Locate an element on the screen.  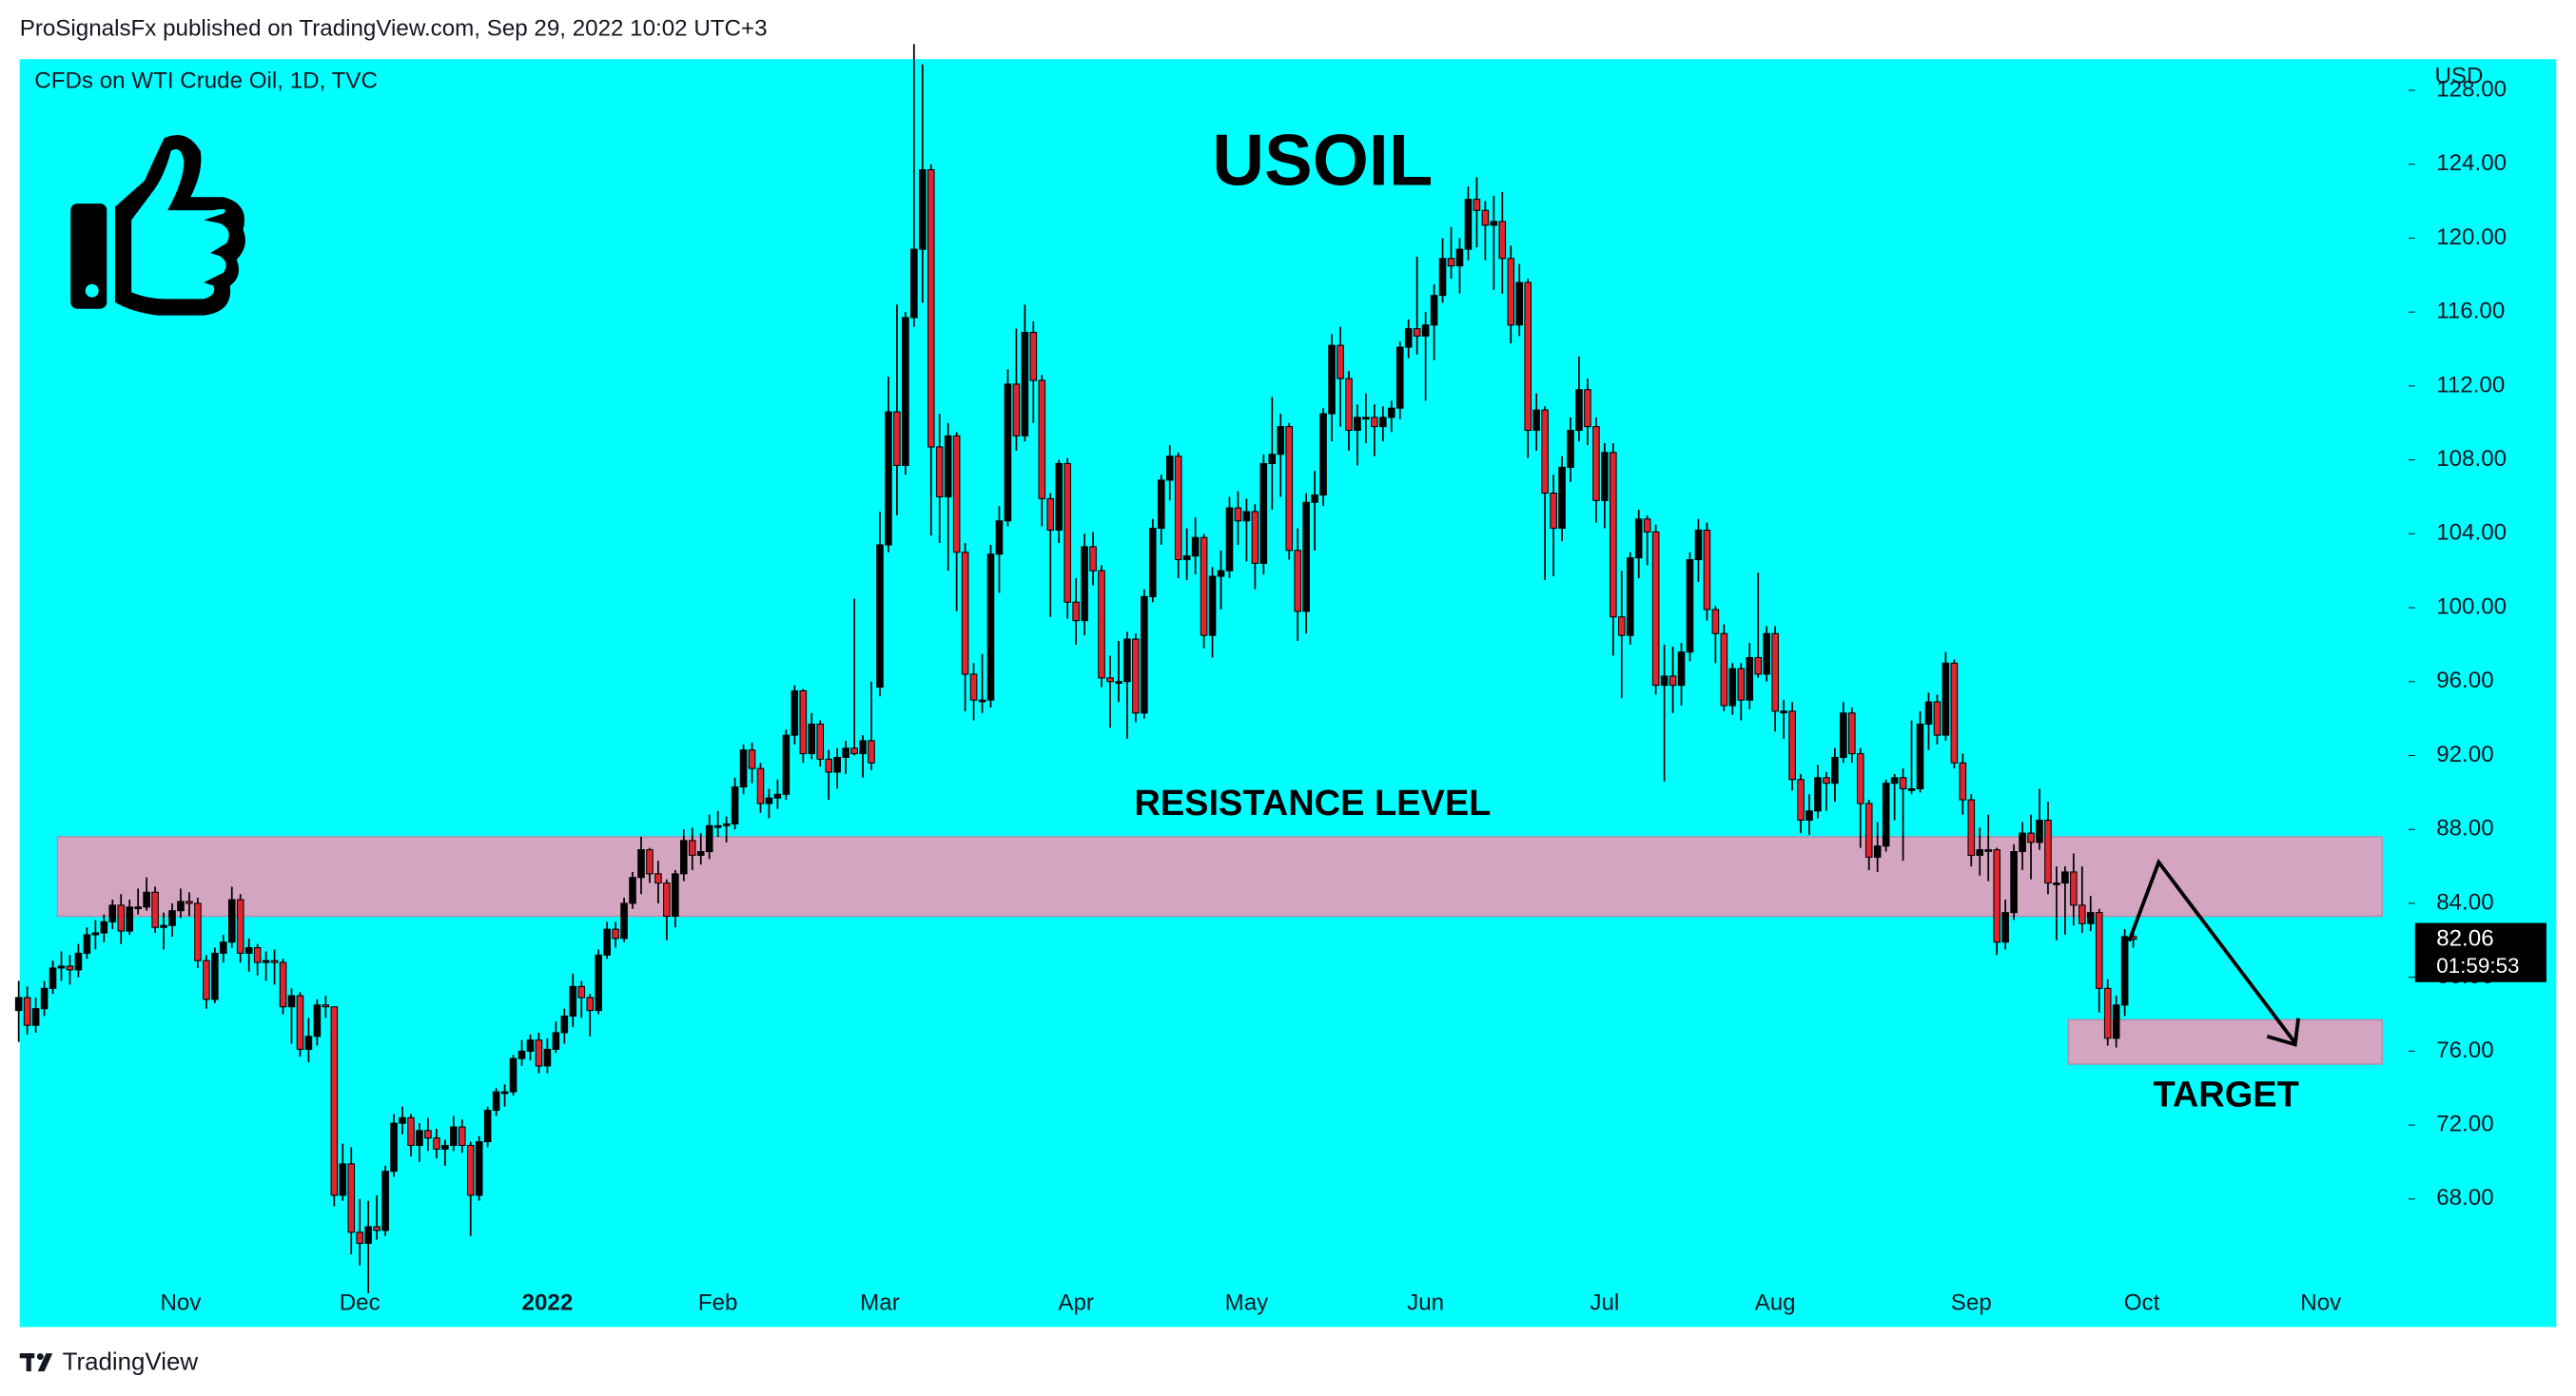
y-tick-label: 88.00 is located at coordinates (2465, 829).